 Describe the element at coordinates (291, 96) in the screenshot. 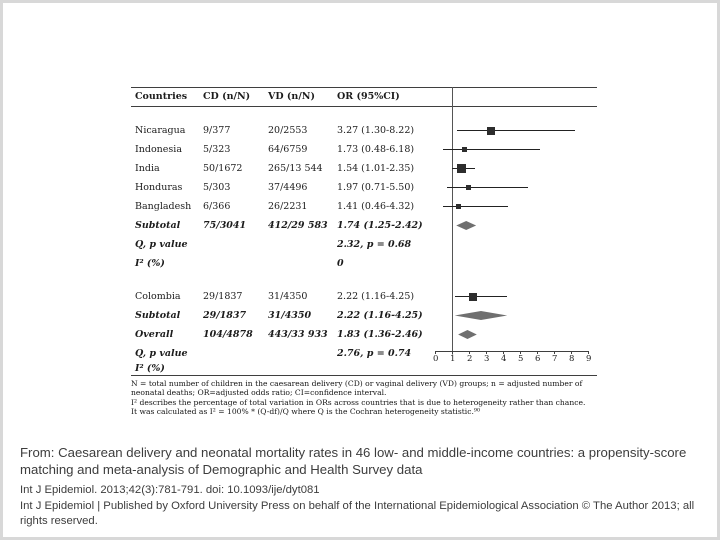

I see `col-header-vd: VD (n/N)` at that location.